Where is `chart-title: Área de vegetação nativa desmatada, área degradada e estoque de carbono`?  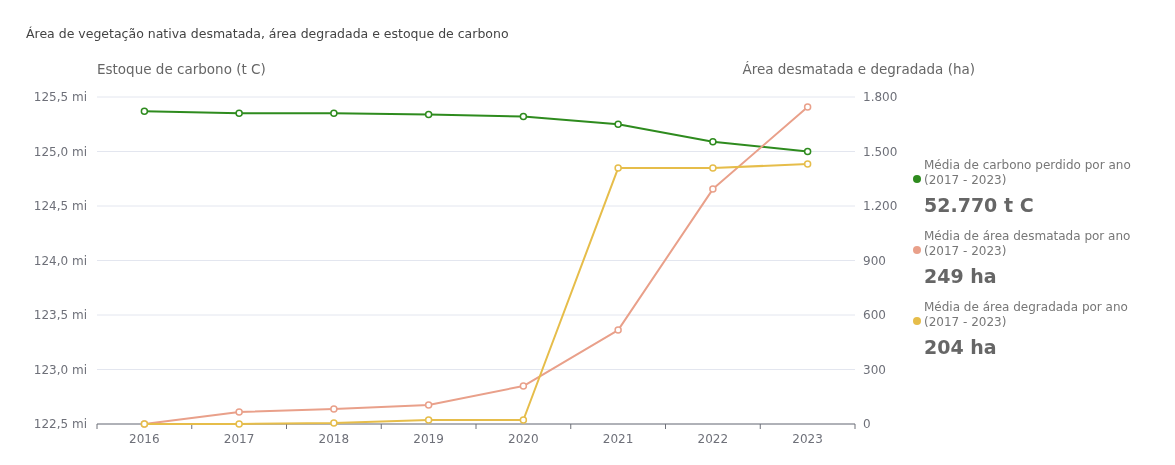 chart-title: Área de vegetação nativa desmatada, área degradada e estoque de carbono is located at coordinates (267, 33).